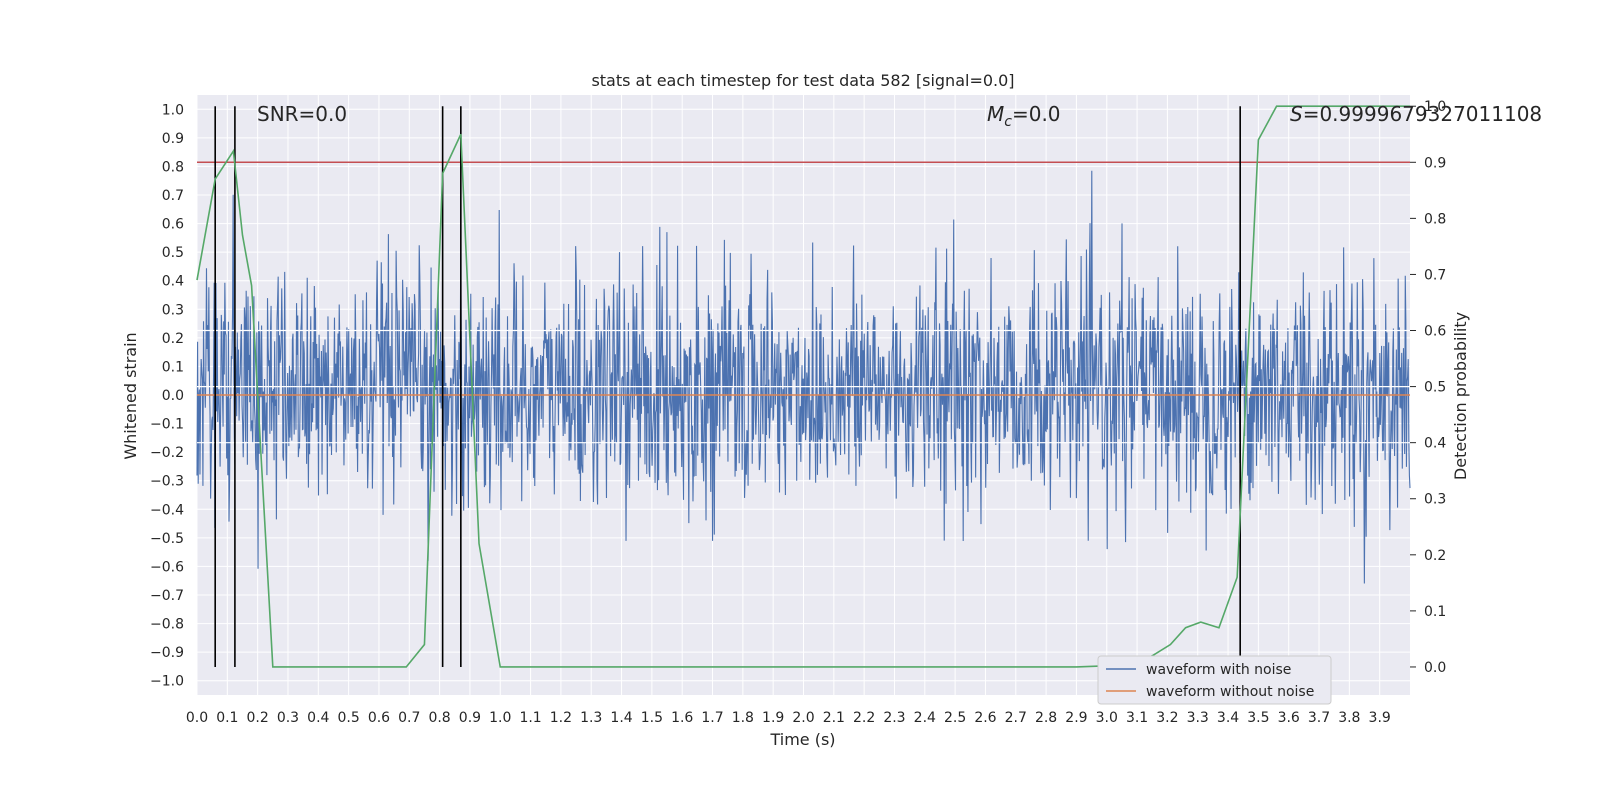  What do you see at coordinates (1167, 718) in the screenshot?
I see `x-tick-label: 3.2` at bounding box center [1167, 718].